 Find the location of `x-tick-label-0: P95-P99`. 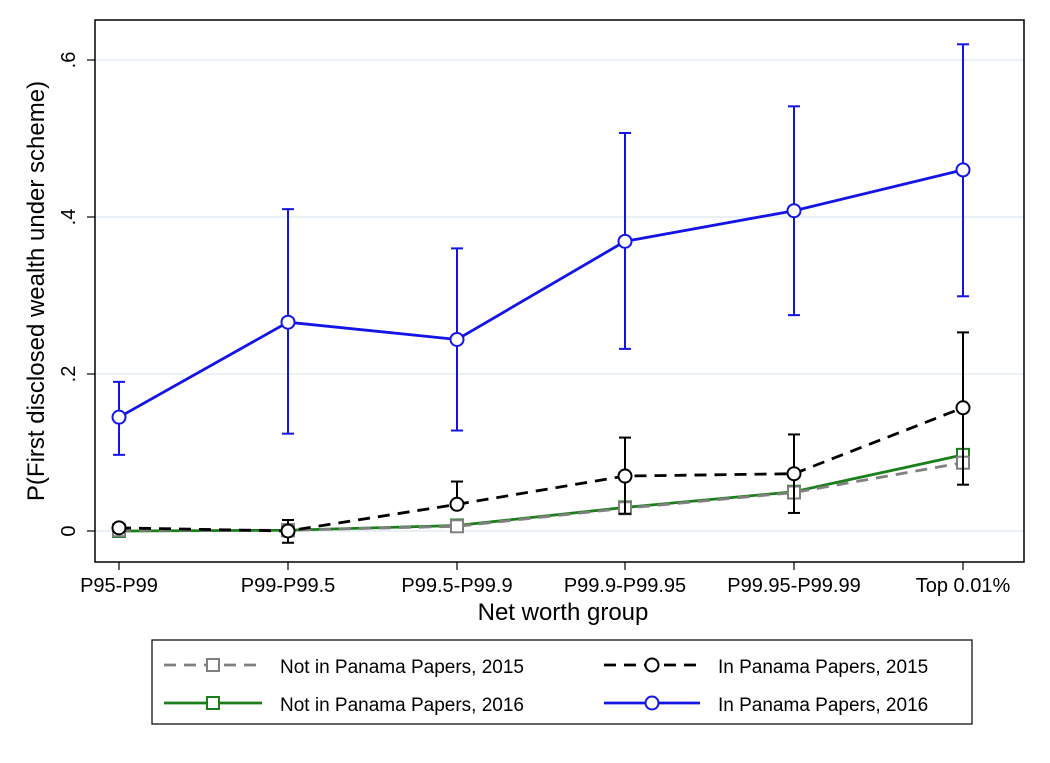

x-tick-label-0: P95-P99 is located at coordinates (119, 586).